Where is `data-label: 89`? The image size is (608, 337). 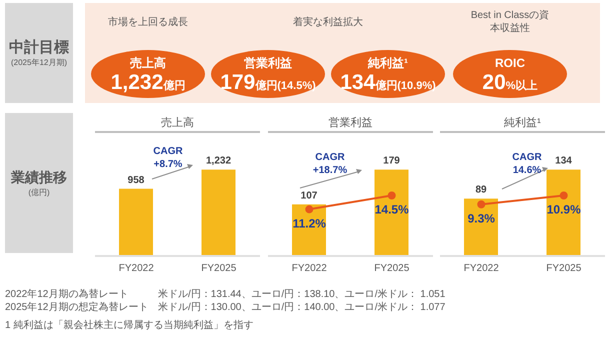 data-label: 89 is located at coordinates (481, 190).